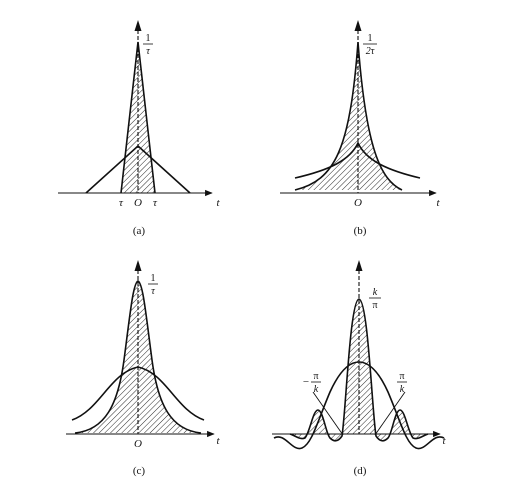 Image resolution: width=515 pixels, height=493 pixels. I want to click on panel-a-tick-right: τ, so click(155, 203).